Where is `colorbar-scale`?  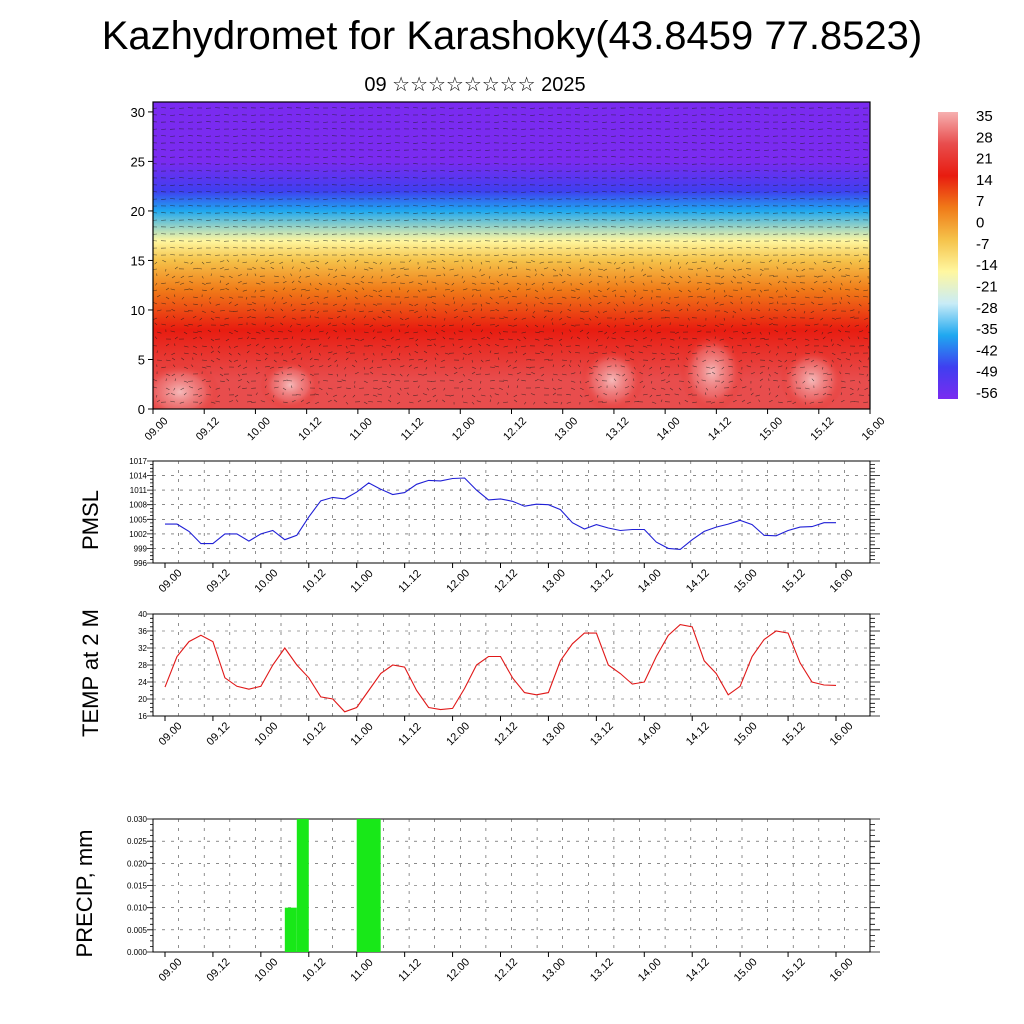 colorbar-scale is located at coordinates (948, 255).